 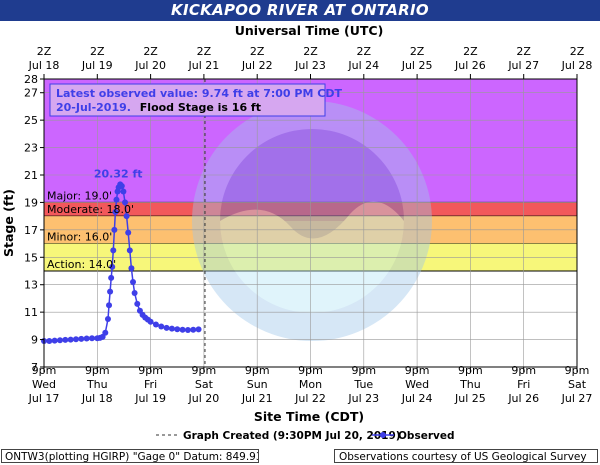 What do you see at coordinates (257, 65) in the screenshot?
I see `top-tick-date-4: Jul 22` at bounding box center [257, 65].